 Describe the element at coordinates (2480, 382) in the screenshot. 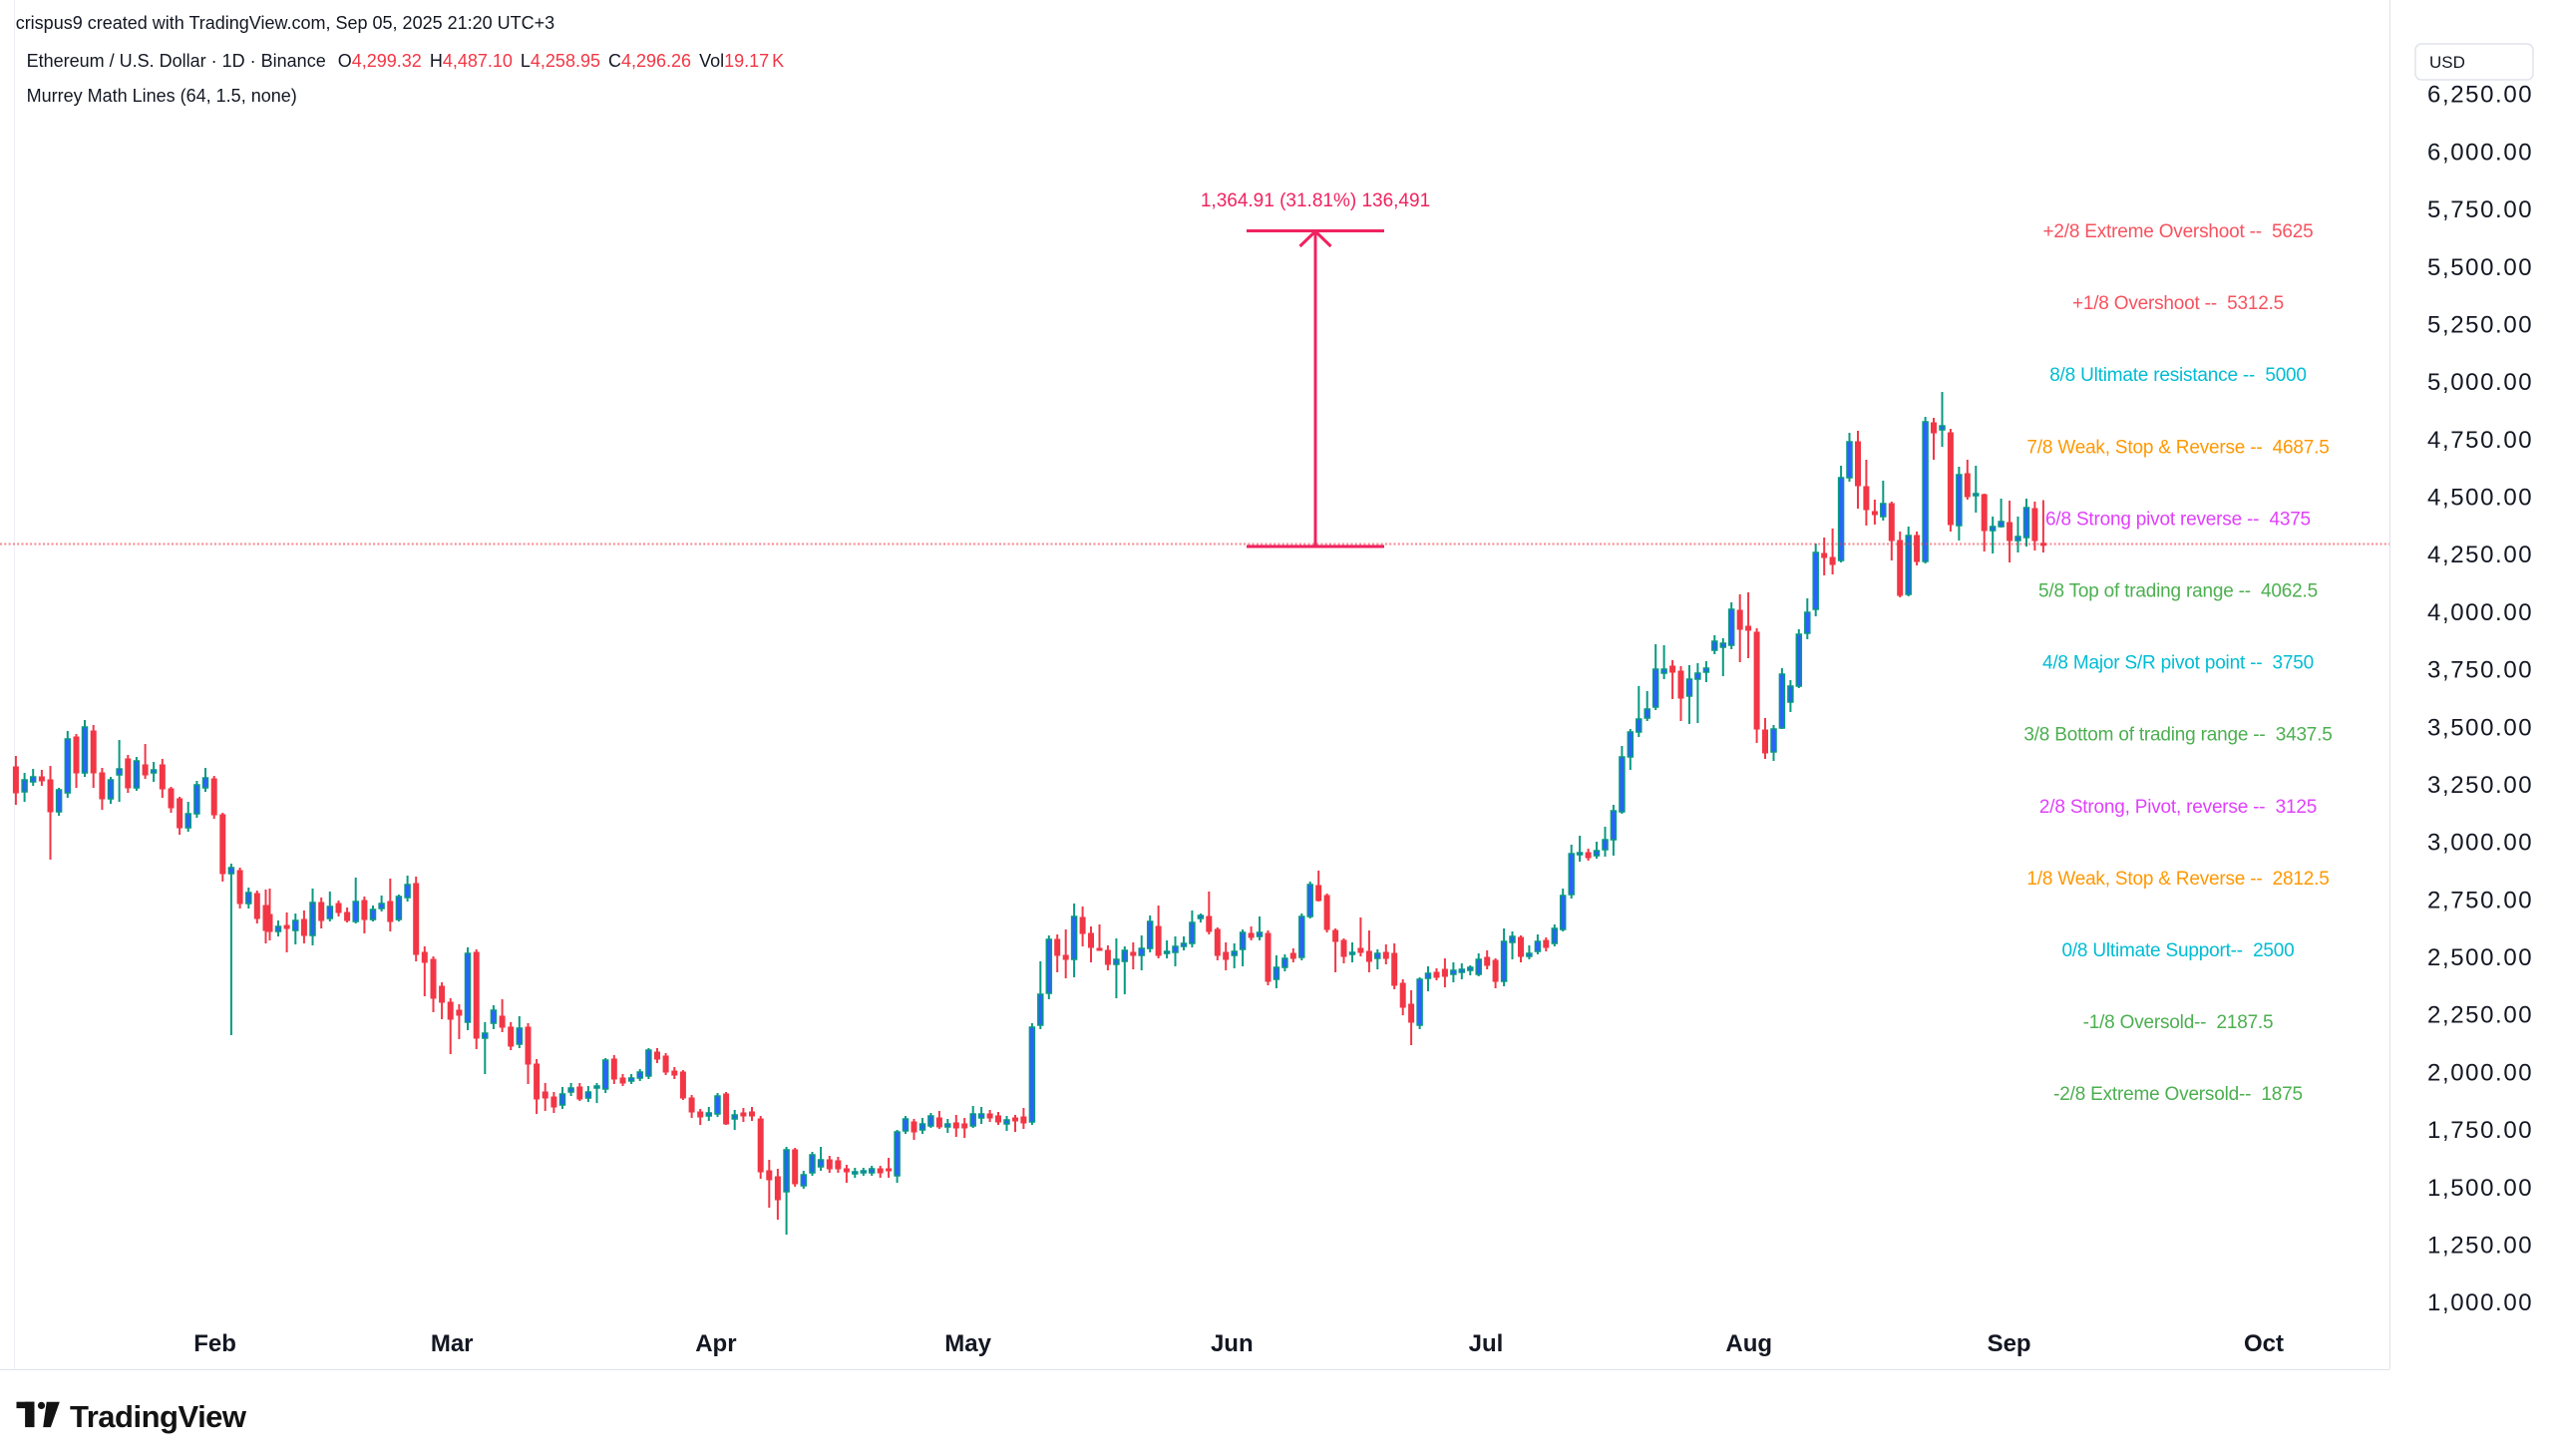

I see `svg-text: 5,000.00` at that location.